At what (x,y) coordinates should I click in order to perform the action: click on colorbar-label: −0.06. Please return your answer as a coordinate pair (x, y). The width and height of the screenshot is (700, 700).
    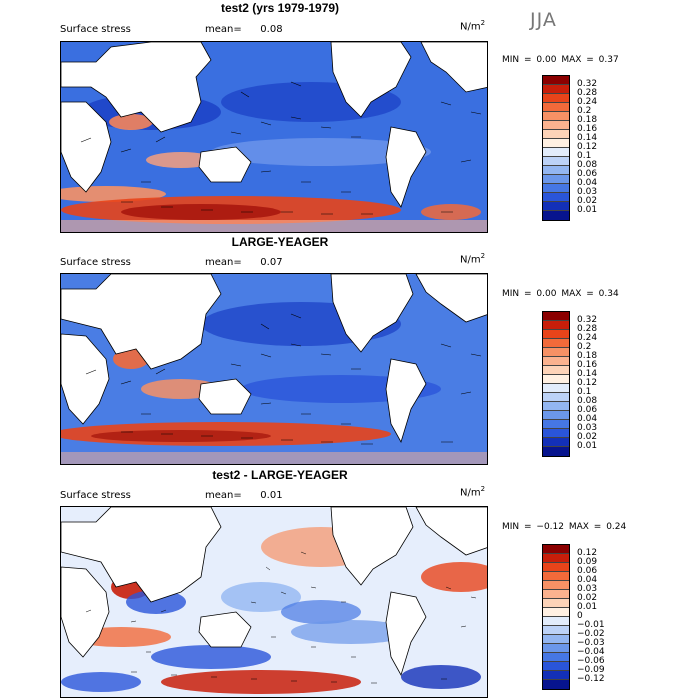
    Looking at the image, I should click on (591, 661).